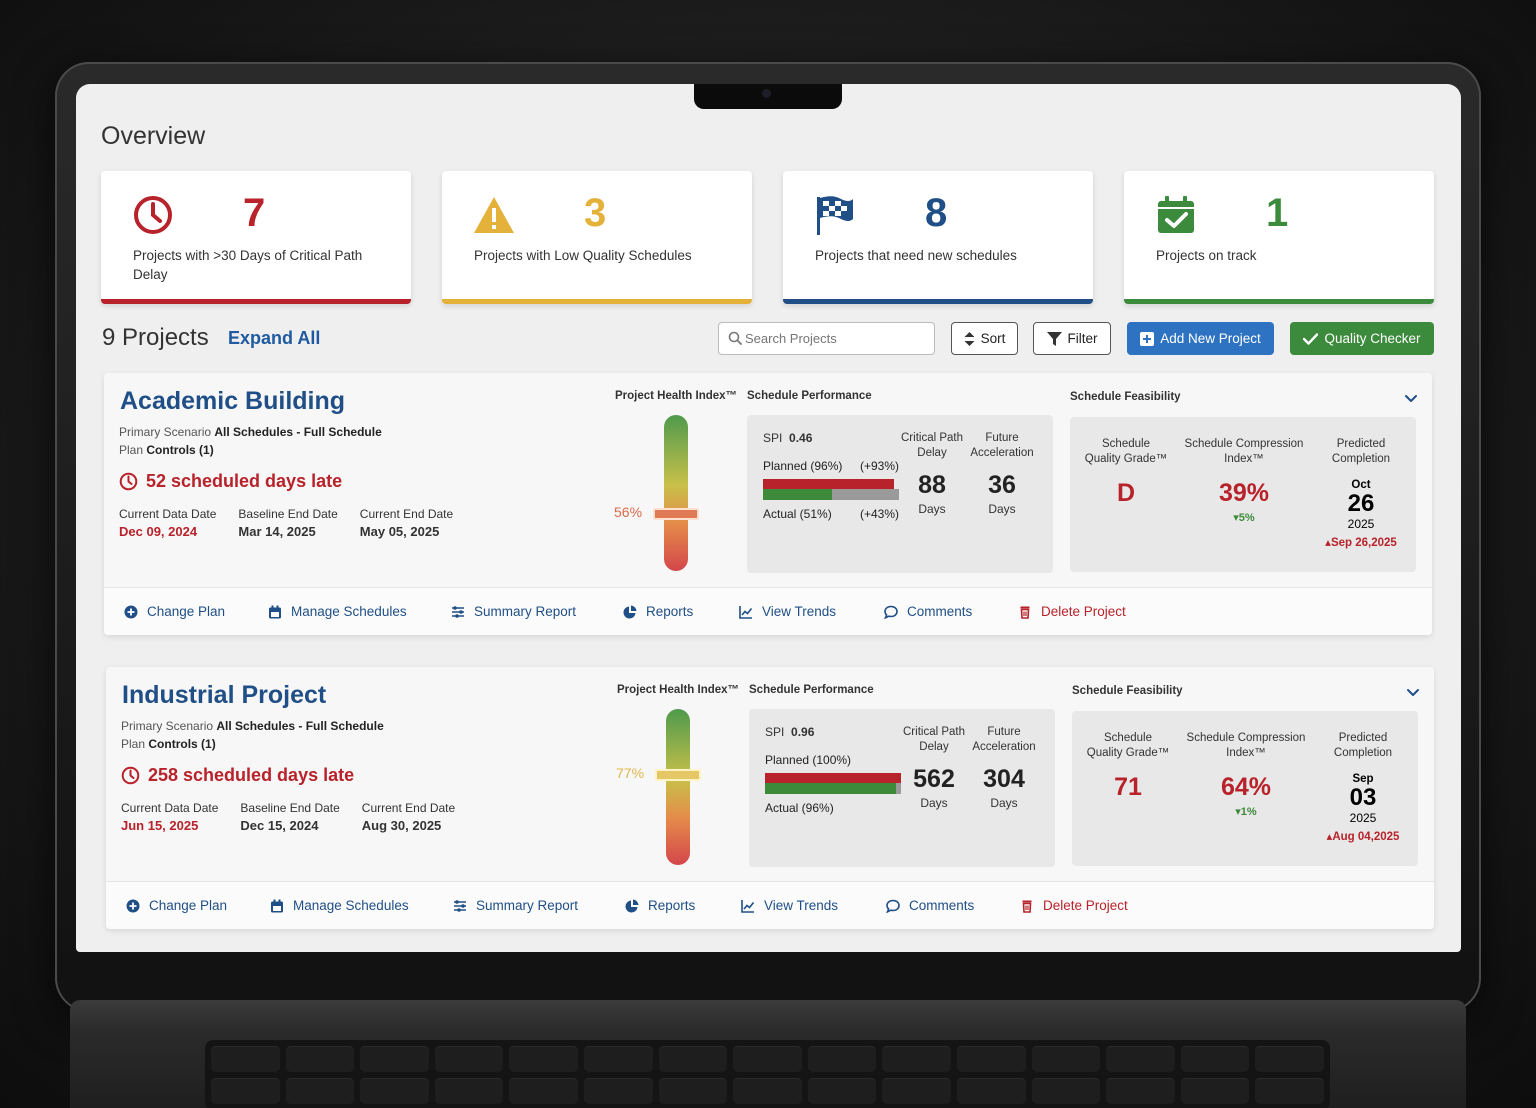 The height and width of the screenshot is (1108, 1536). Describe the element at coordinates (1072, 338) in the screenshot. I see `filter-button: Filter` at that location.